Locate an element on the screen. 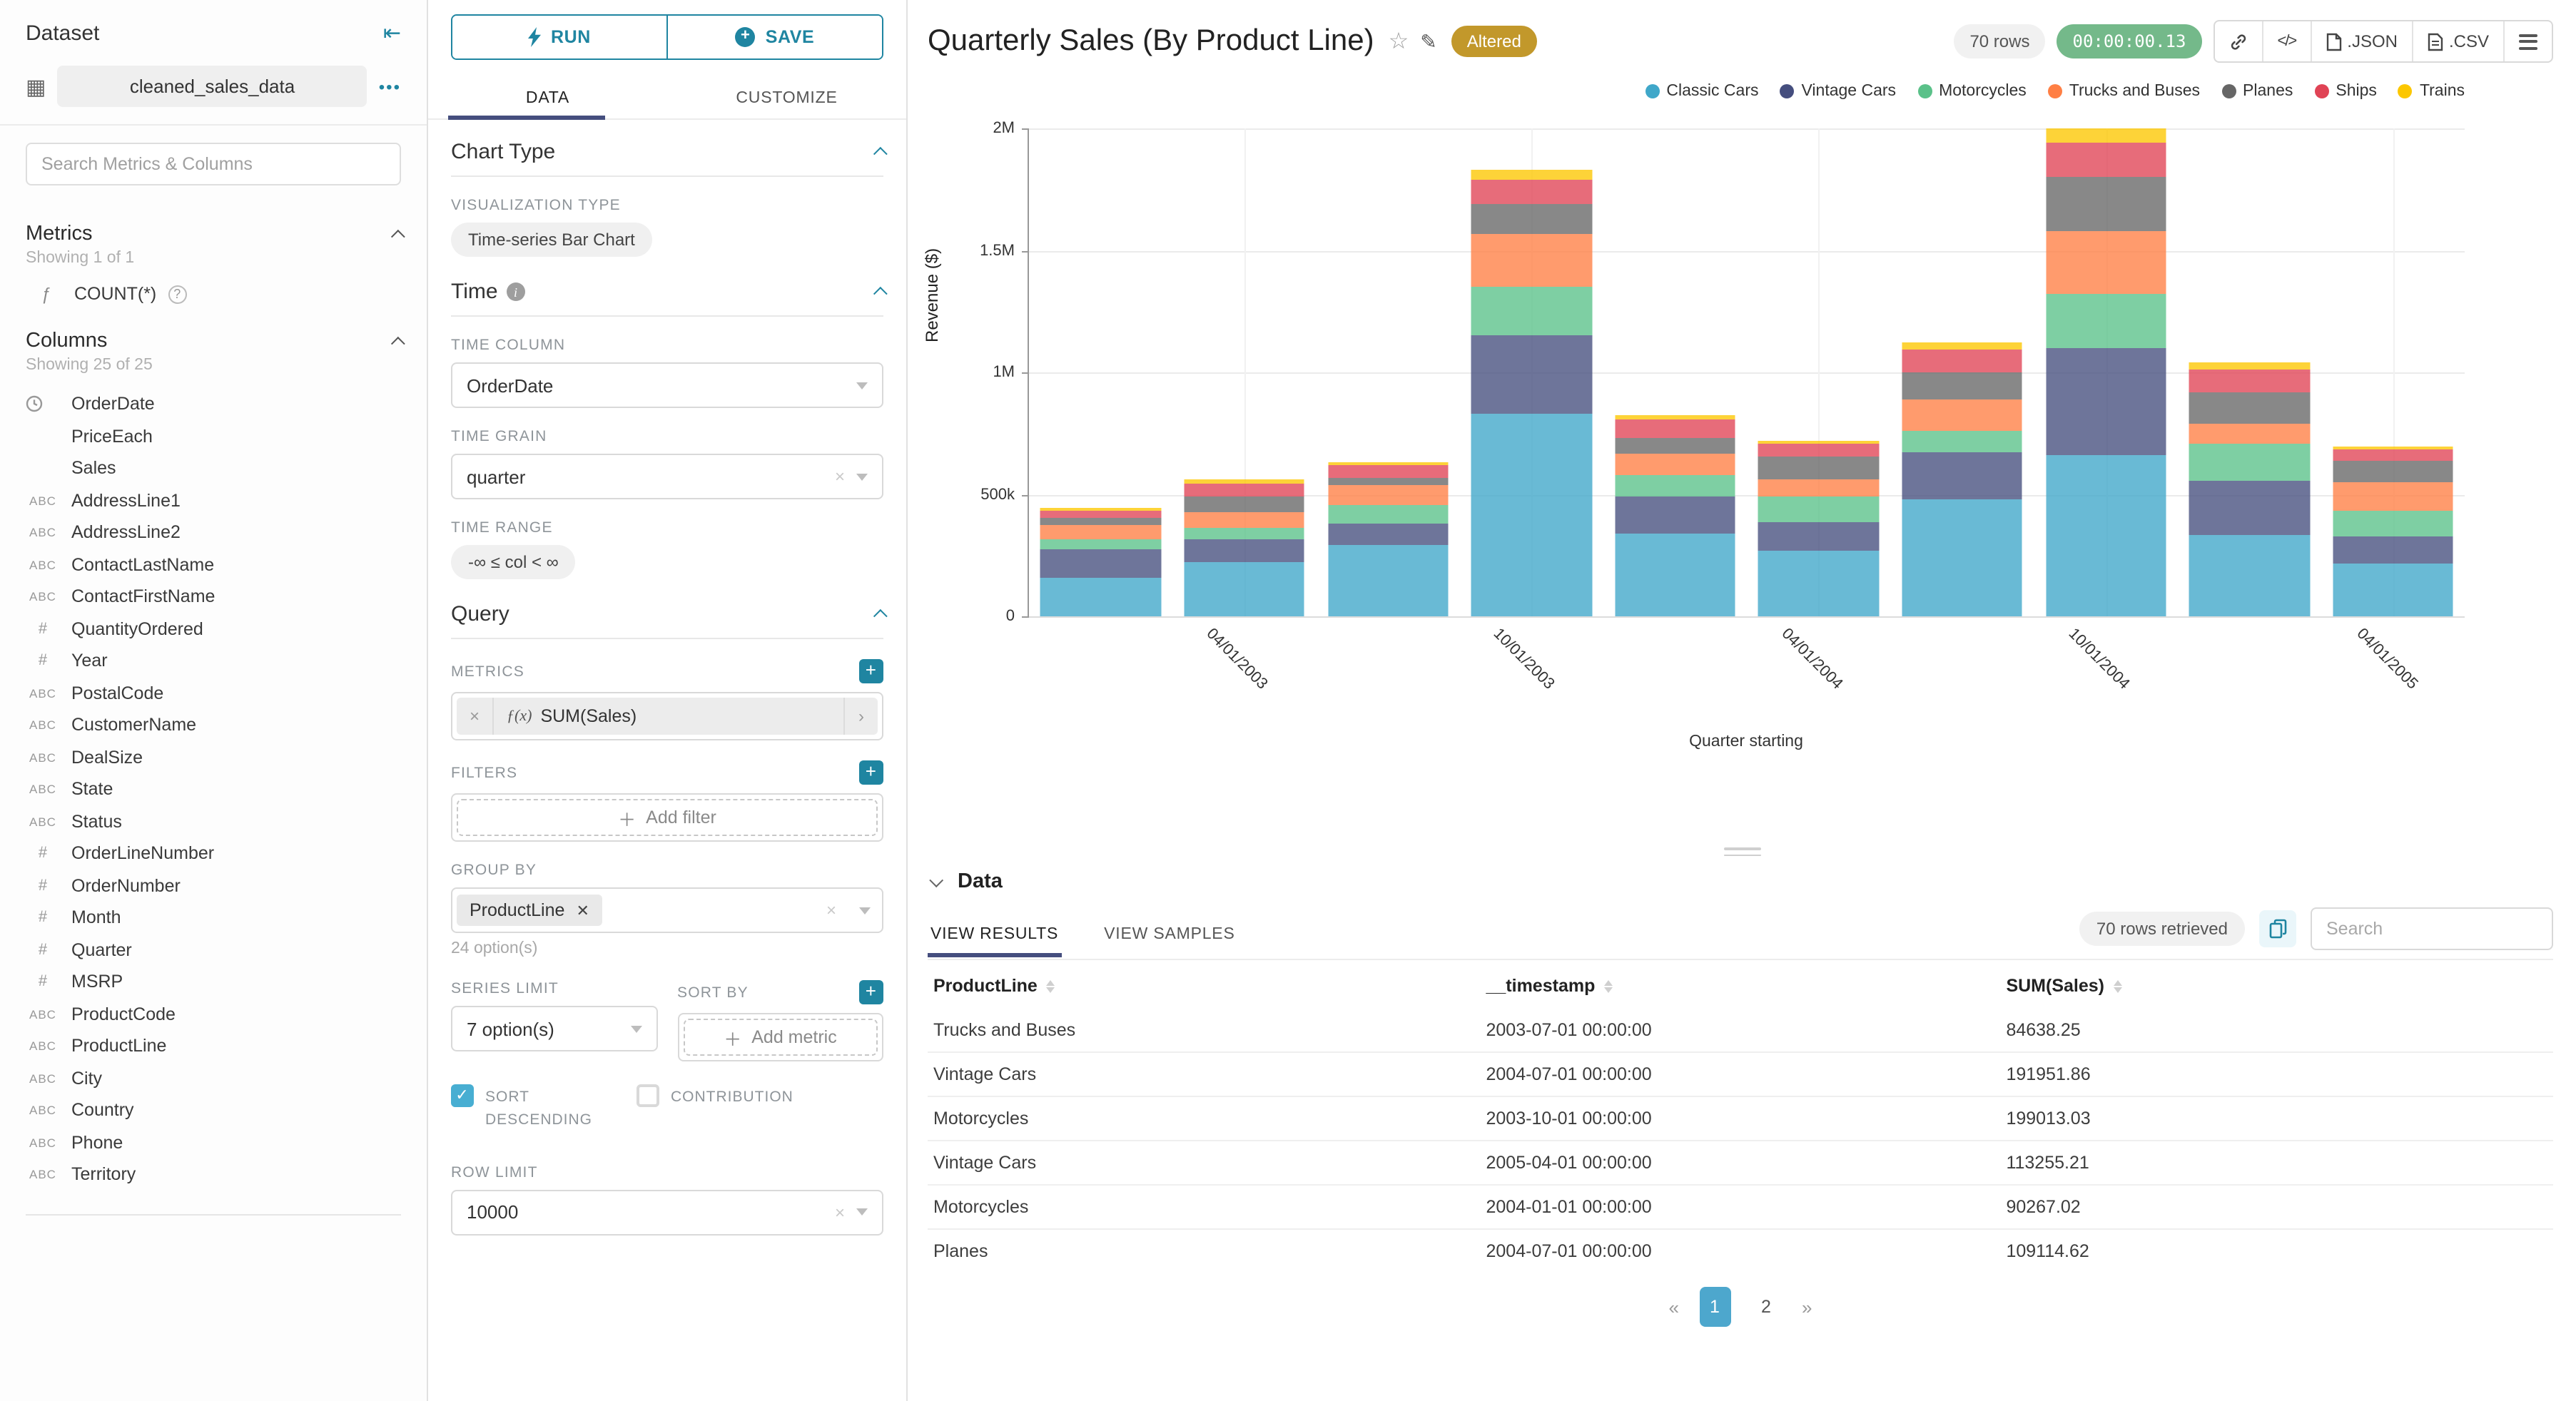  column-item-territory: ABC Territory is located at coordinates (213, 1174).